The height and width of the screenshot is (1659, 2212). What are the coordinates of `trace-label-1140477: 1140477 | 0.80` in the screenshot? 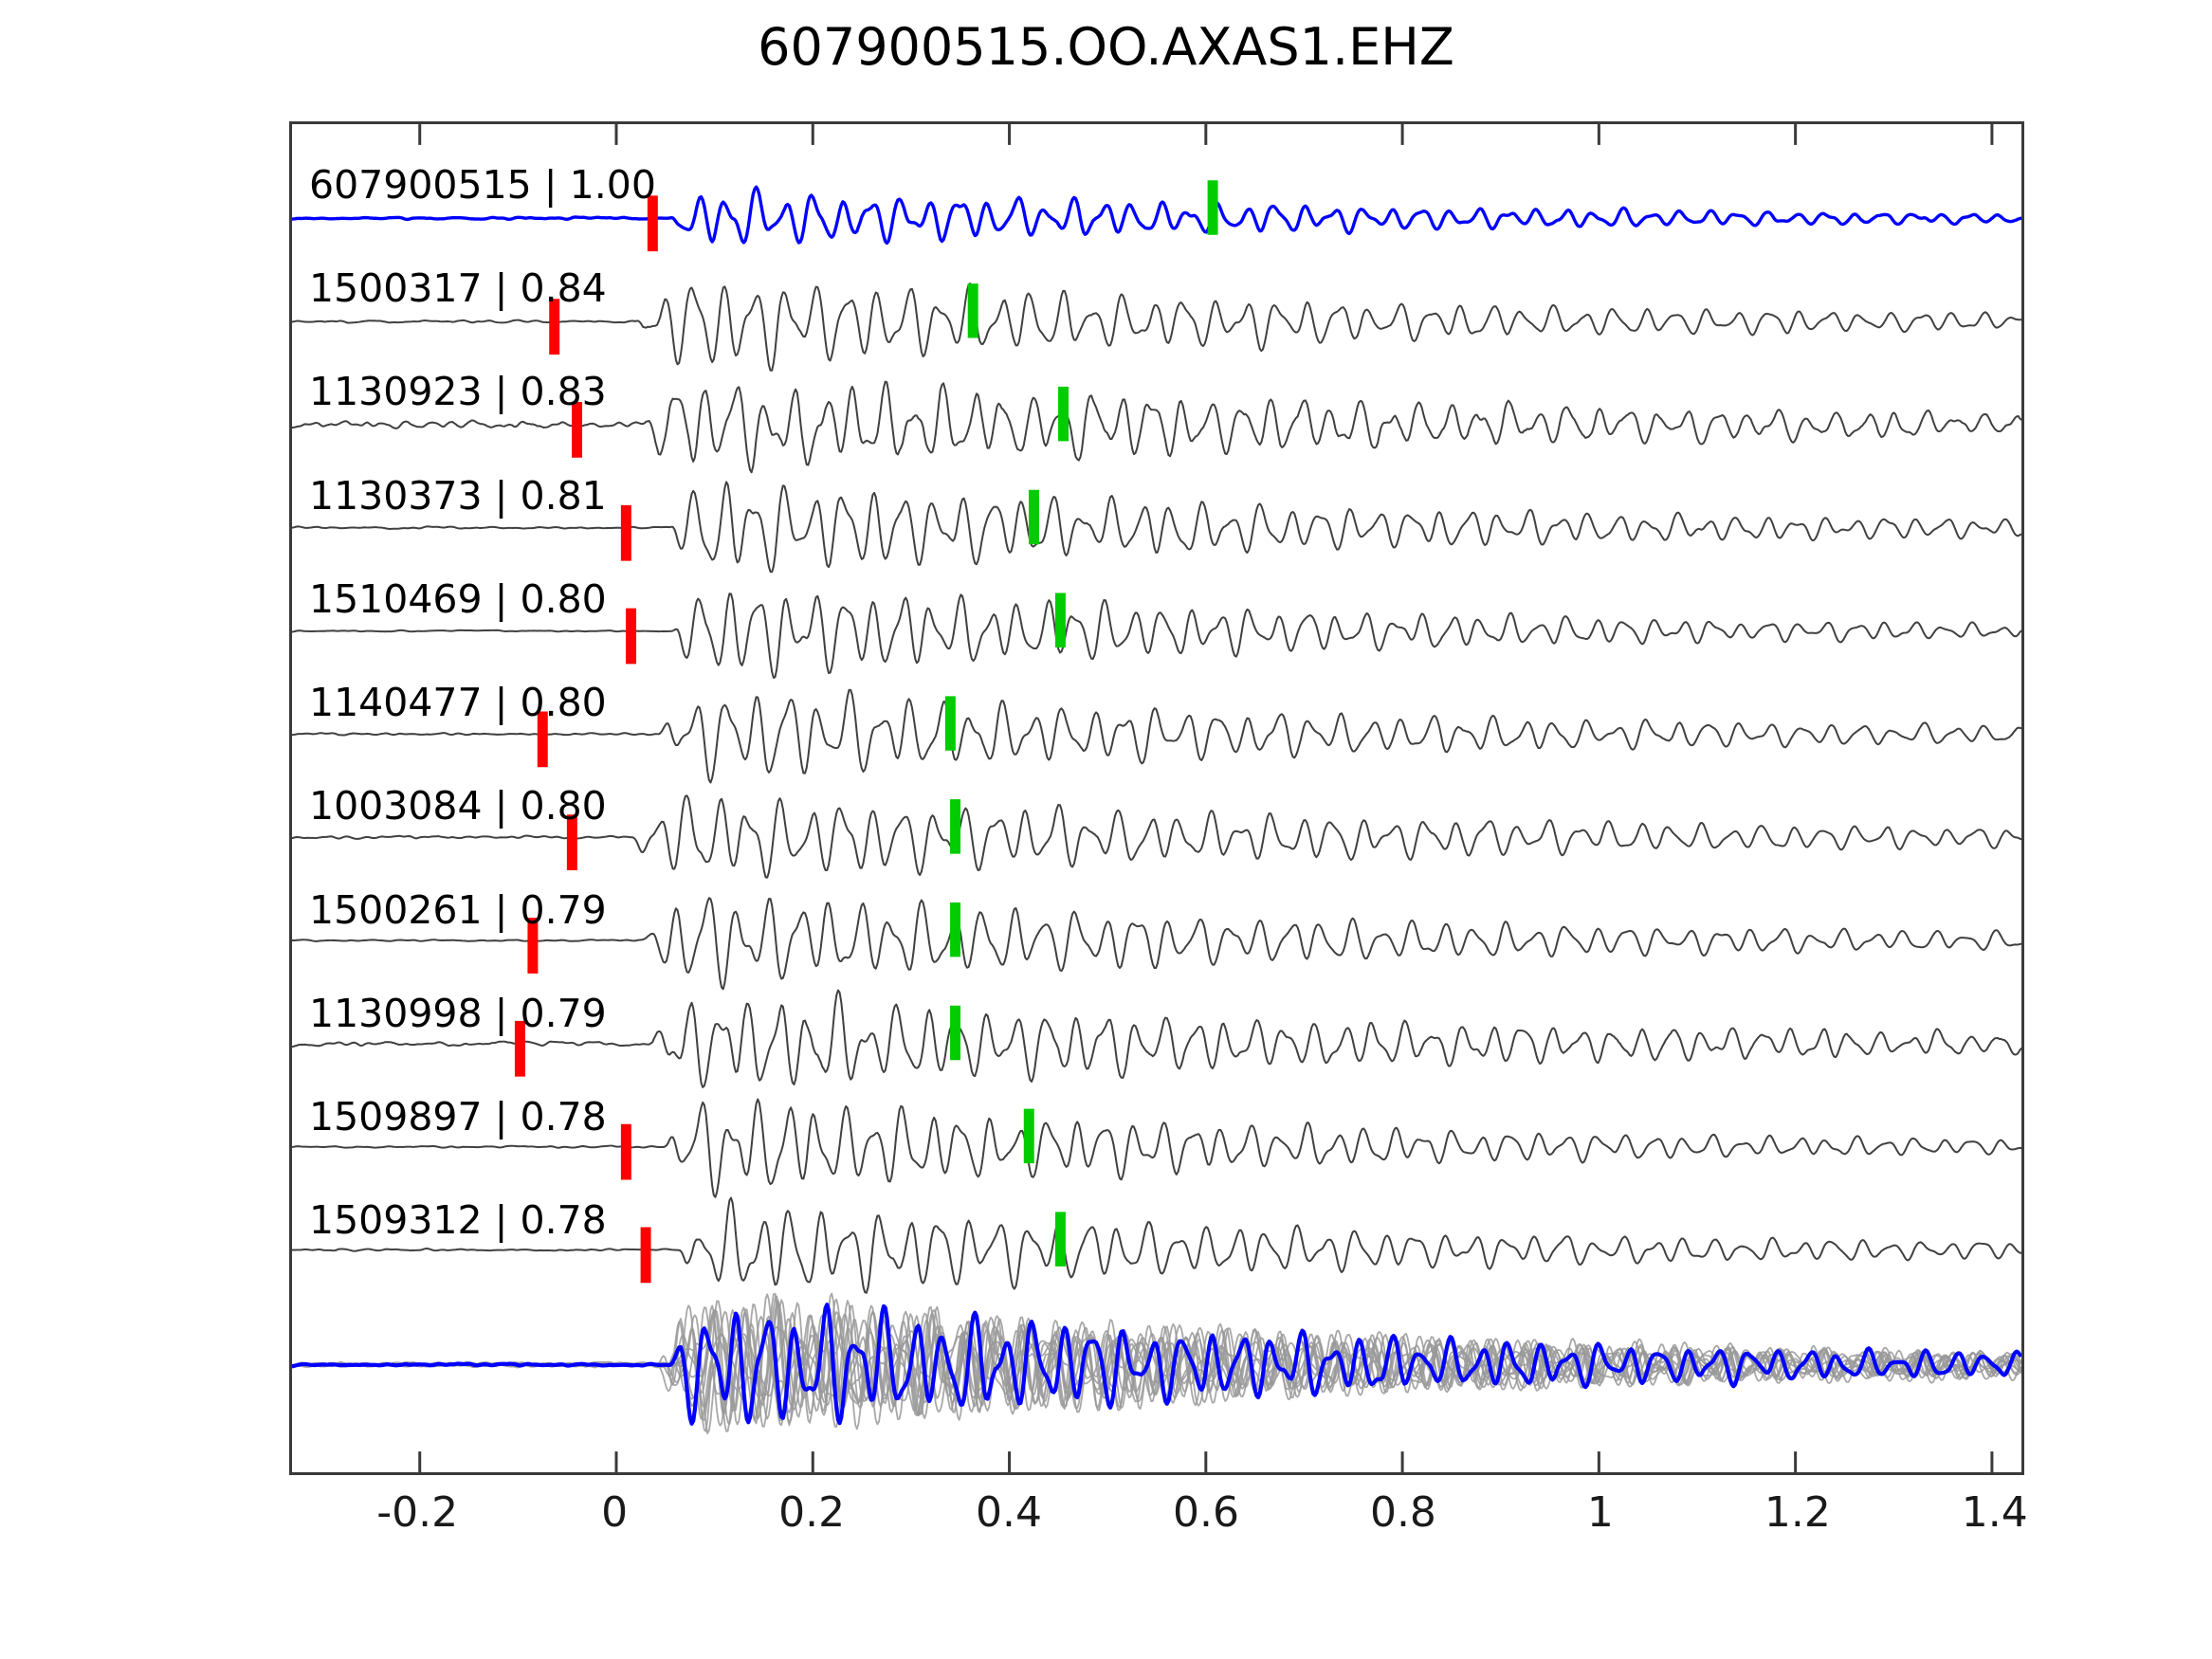 It's located at (458, 703).